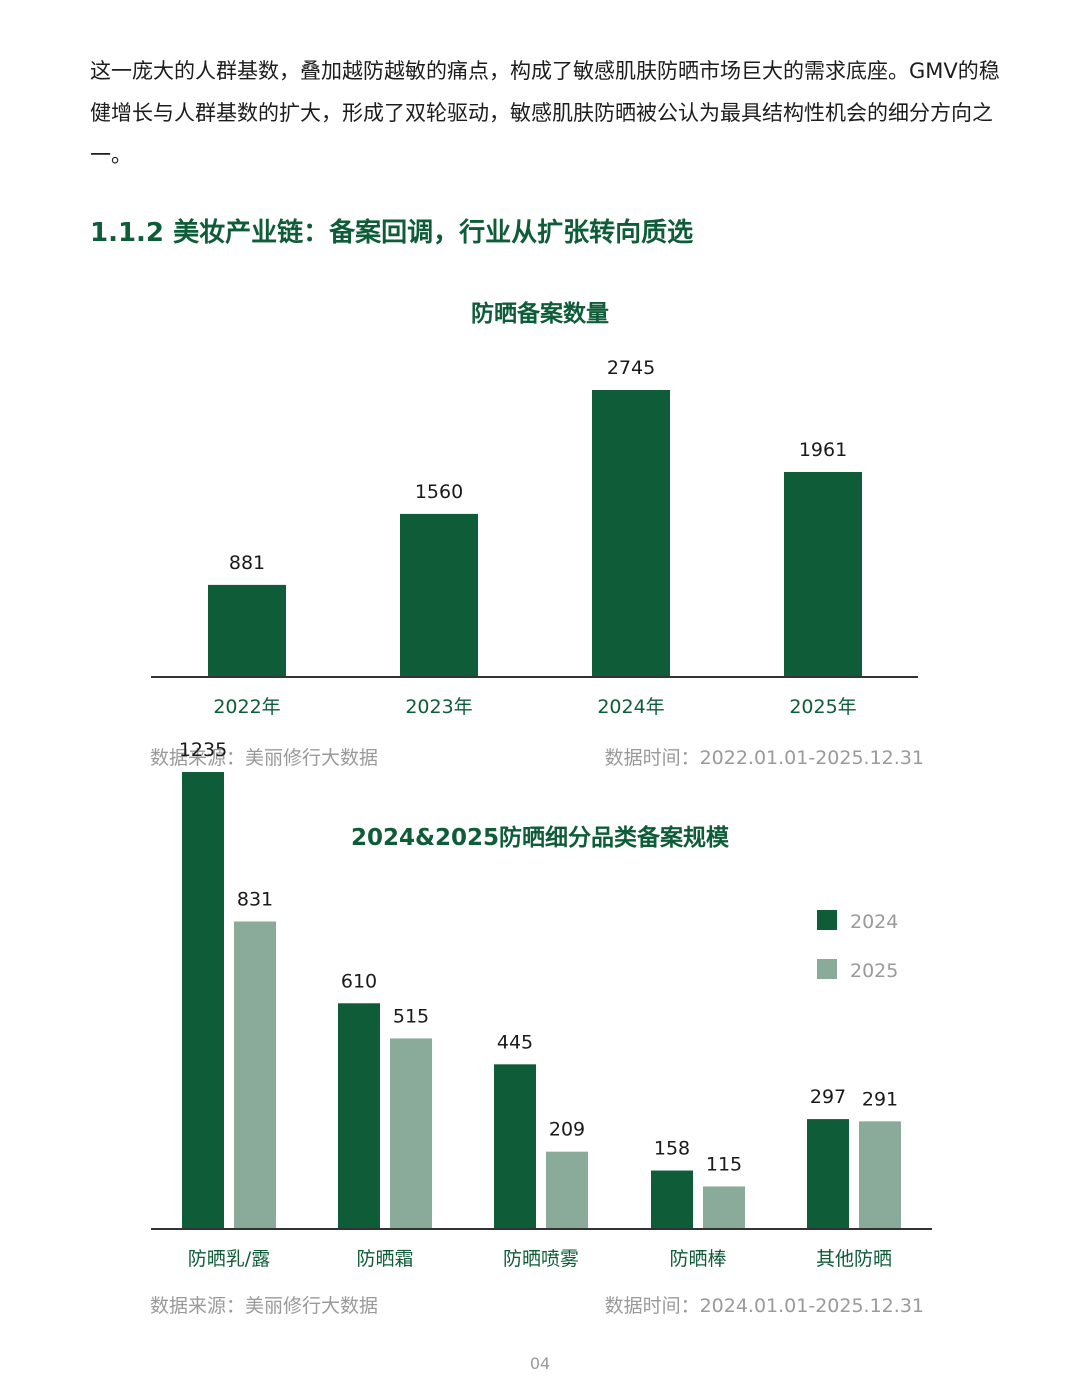 This screenshot has height=1393, width=1080. Describe the element at coordinates (411, 1016) in the screenshot. I see `chart2-value-label: 515` at that location.